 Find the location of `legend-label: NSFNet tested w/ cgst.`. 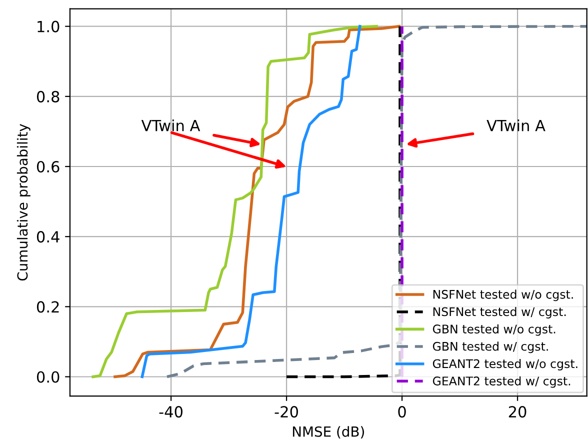

legend-label: NSFNet tested w/ cgst. is located at coordinates (499, 312).